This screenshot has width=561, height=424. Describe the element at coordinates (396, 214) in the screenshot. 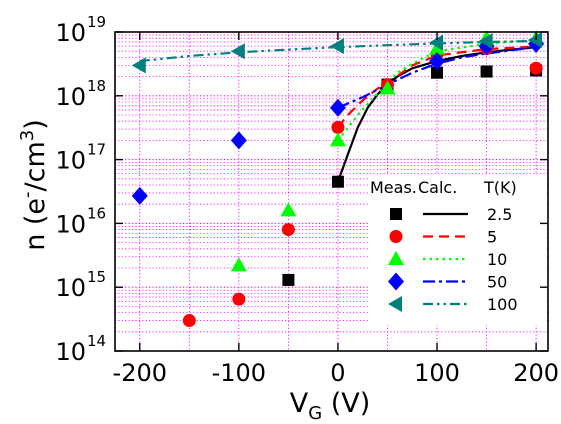

I see `legend-marker-2.5` at that location.